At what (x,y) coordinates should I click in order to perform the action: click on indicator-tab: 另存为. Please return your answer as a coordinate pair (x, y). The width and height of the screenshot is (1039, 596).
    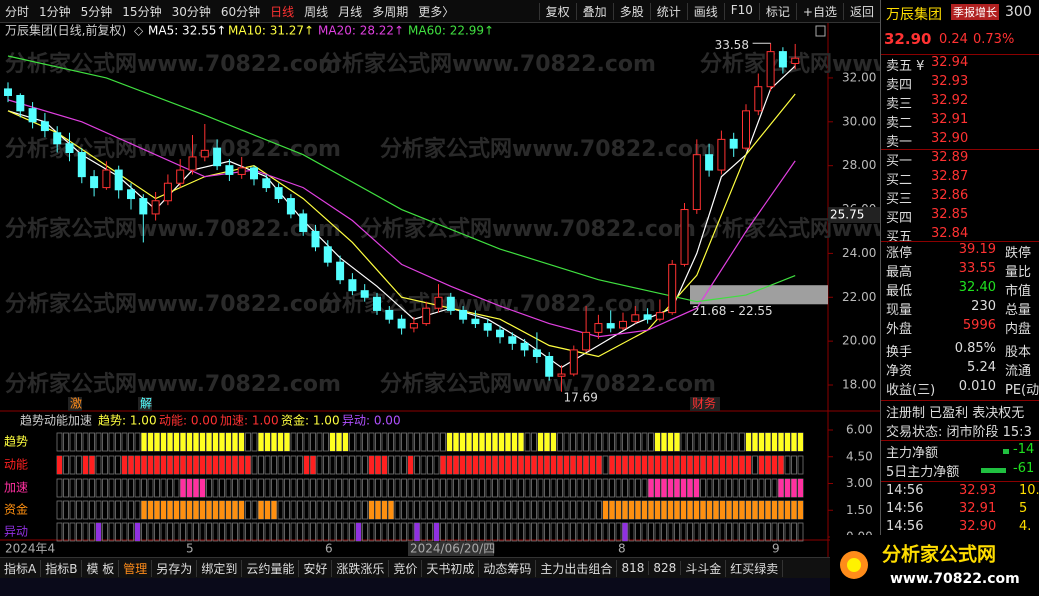
    Looking at the image, I should click on (175, 568).